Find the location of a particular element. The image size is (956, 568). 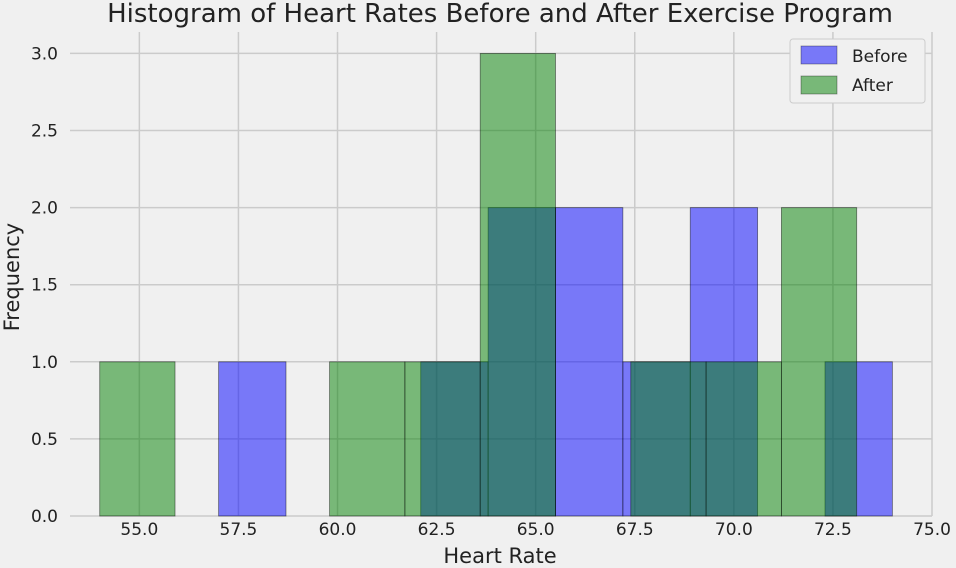

y-tick-label: 1.5 is located at coordinates (44, 286).